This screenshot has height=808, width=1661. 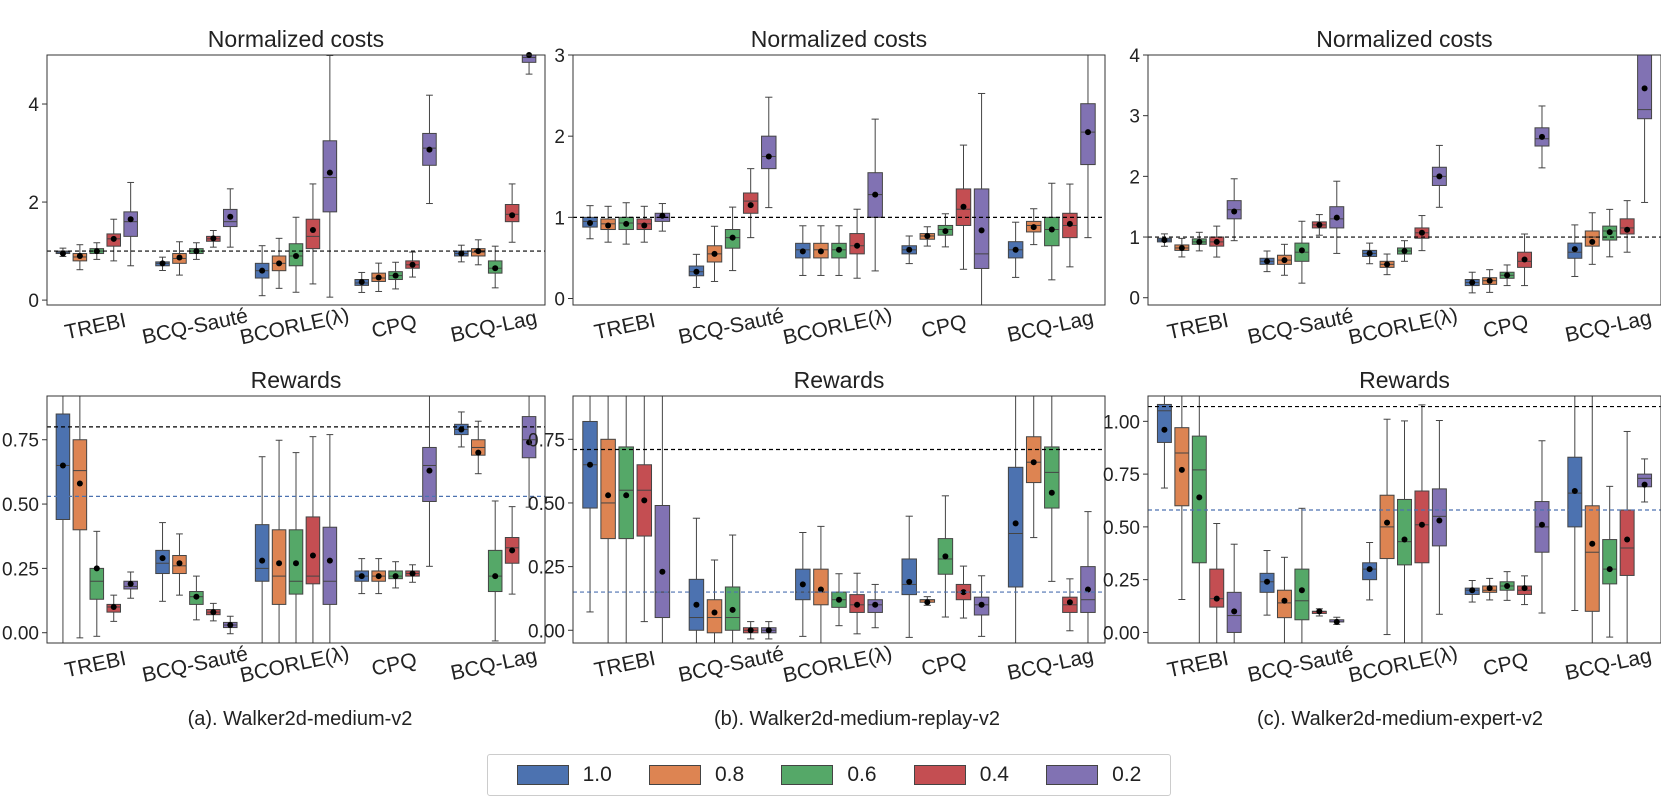 What do you see at coordinates (839, 519) in the screenshot?
I see `plot-frame` at bounding box center [839, 519].